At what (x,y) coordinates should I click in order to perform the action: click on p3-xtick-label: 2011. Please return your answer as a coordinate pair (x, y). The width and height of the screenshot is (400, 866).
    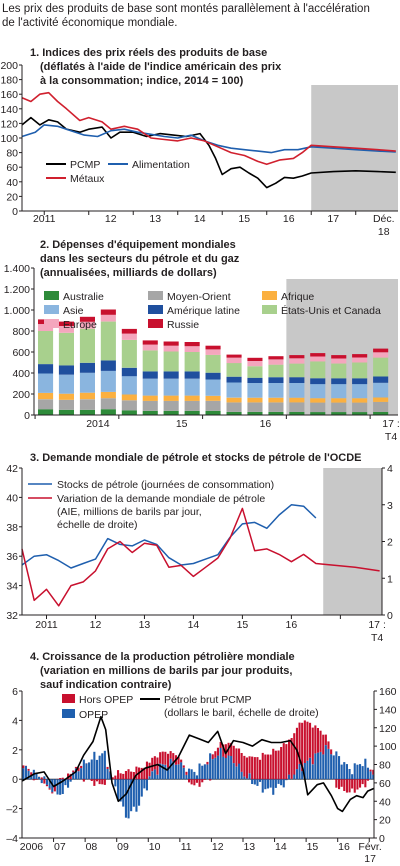
    Looking at the image, I should click on (46, 625).